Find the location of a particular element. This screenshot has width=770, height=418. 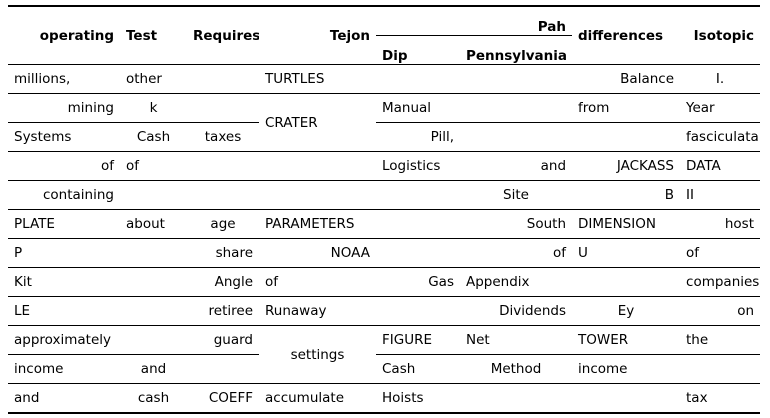

table-cell: guard is located at coordinates (223, 340).